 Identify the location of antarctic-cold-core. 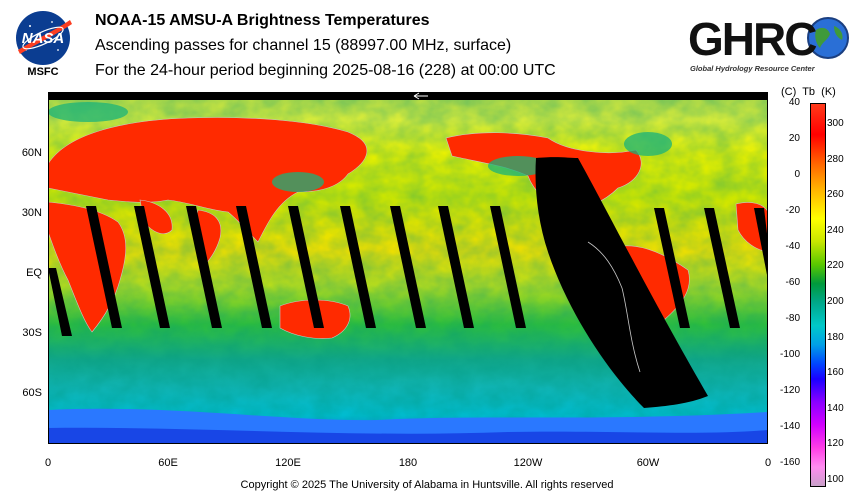
(408, 435).